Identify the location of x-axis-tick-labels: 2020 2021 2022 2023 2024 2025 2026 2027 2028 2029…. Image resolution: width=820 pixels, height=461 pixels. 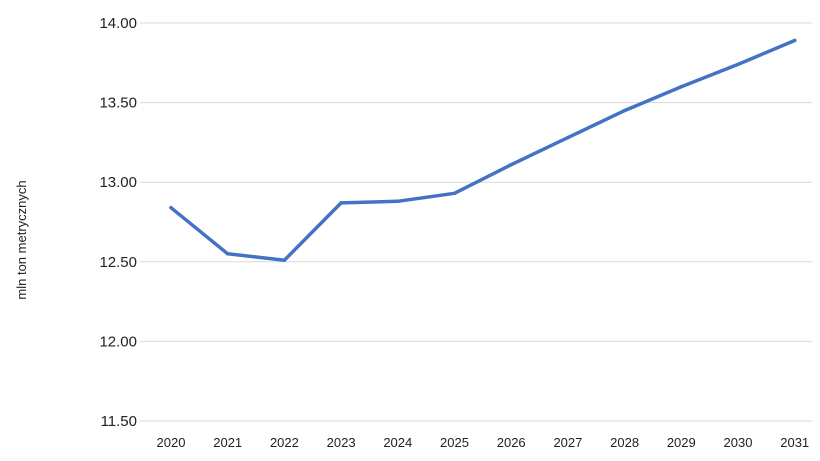
(483, 442).